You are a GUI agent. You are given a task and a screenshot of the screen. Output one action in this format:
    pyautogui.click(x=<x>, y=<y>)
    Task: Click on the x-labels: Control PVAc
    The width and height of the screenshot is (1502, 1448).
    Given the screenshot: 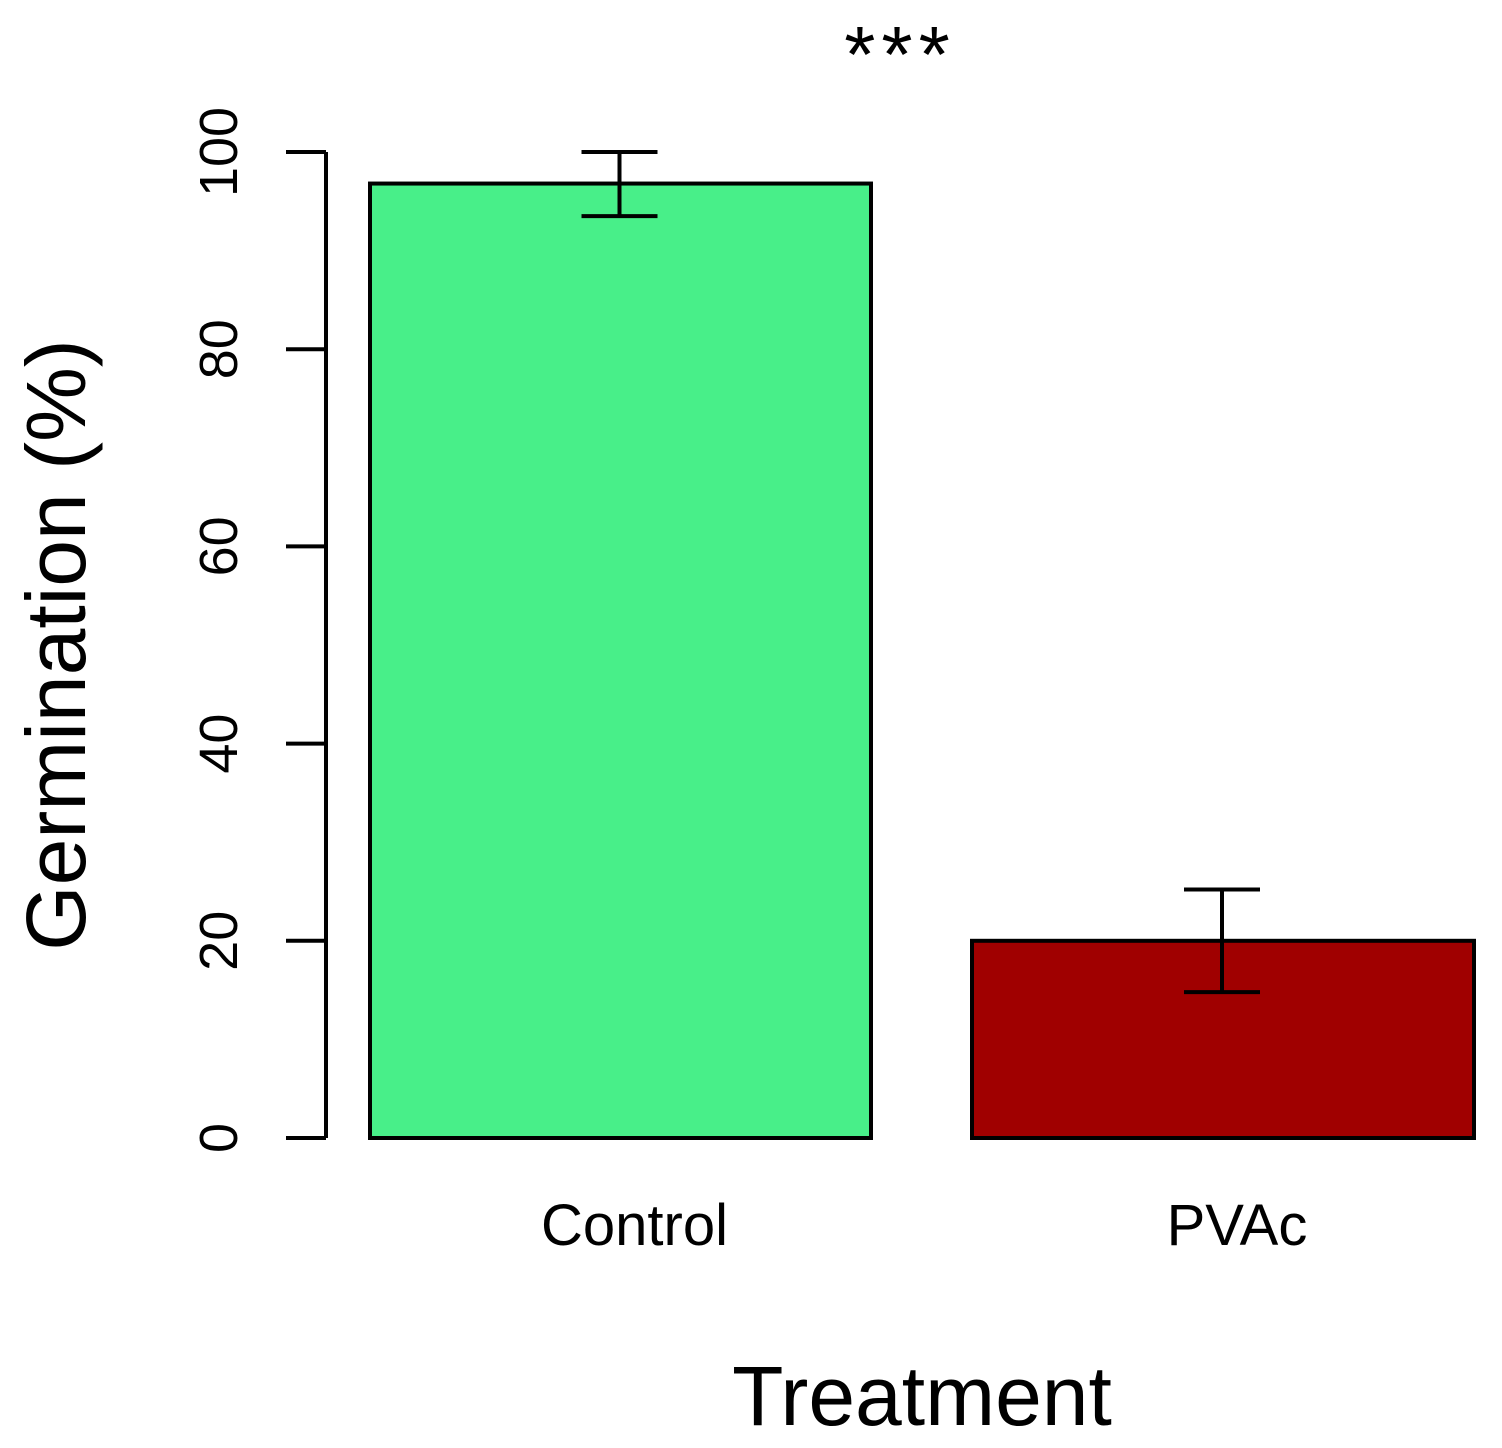 What is the action you would take?
    pyautogui.click(x=924, y=1225)
    